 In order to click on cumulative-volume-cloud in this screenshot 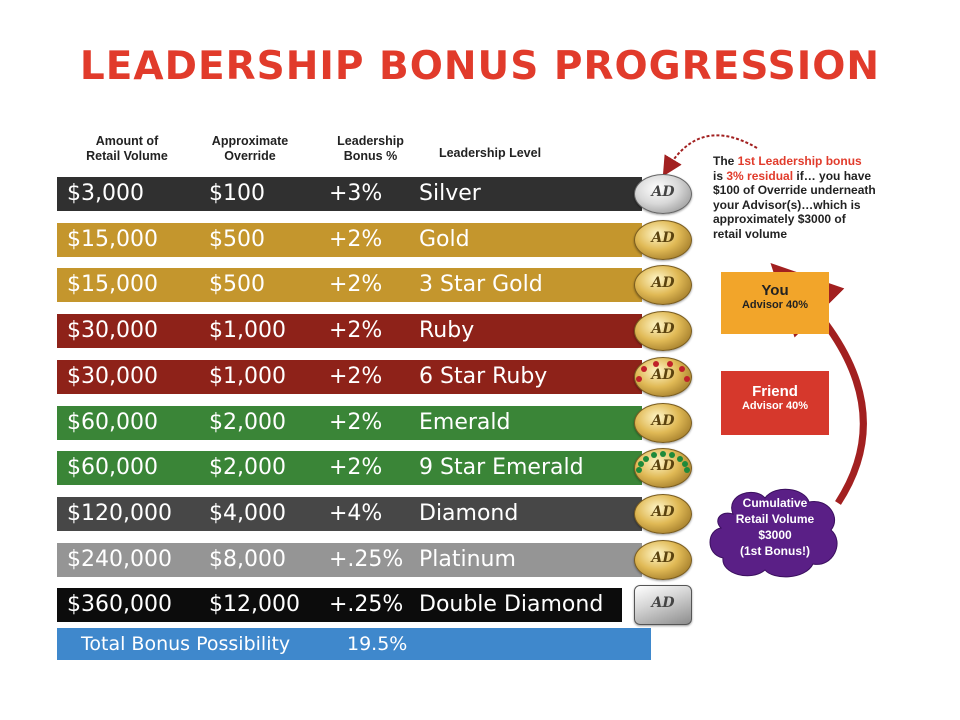, I will do `click(773, 533)`.